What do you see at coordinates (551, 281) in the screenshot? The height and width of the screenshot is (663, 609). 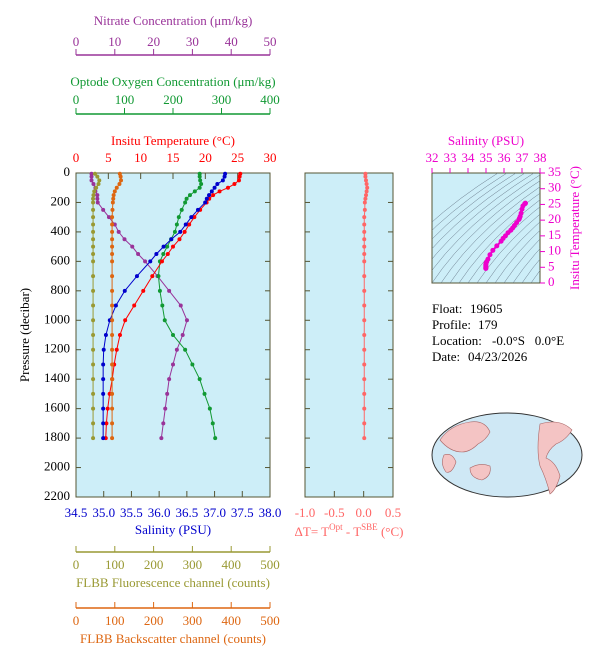 I see `y-tick-label: 0` at bounding box center [551, 281].